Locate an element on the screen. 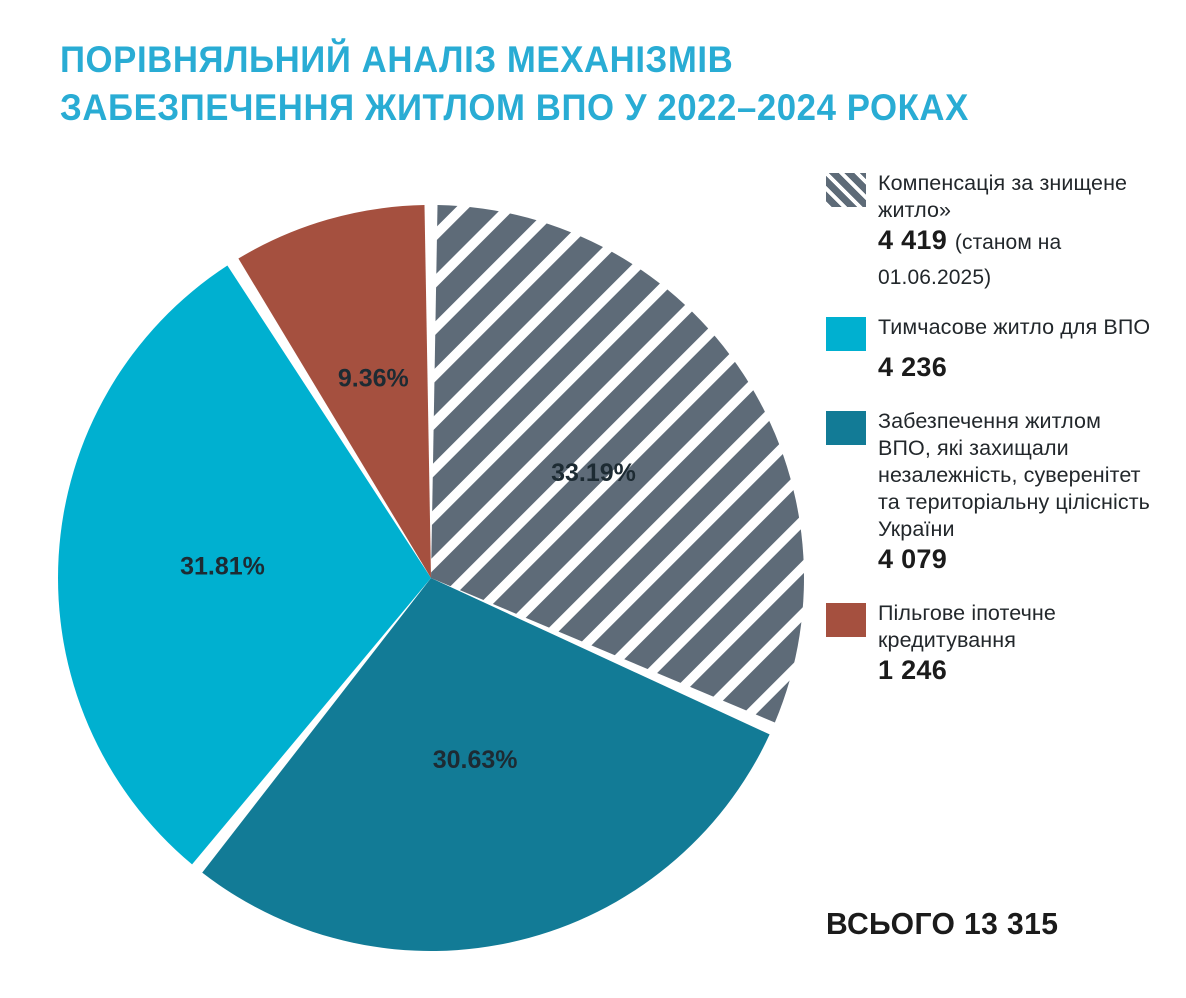 This screenshot has height=998, width=1186. legend-swatch-brown-icon is located at coordinates (846, 620).